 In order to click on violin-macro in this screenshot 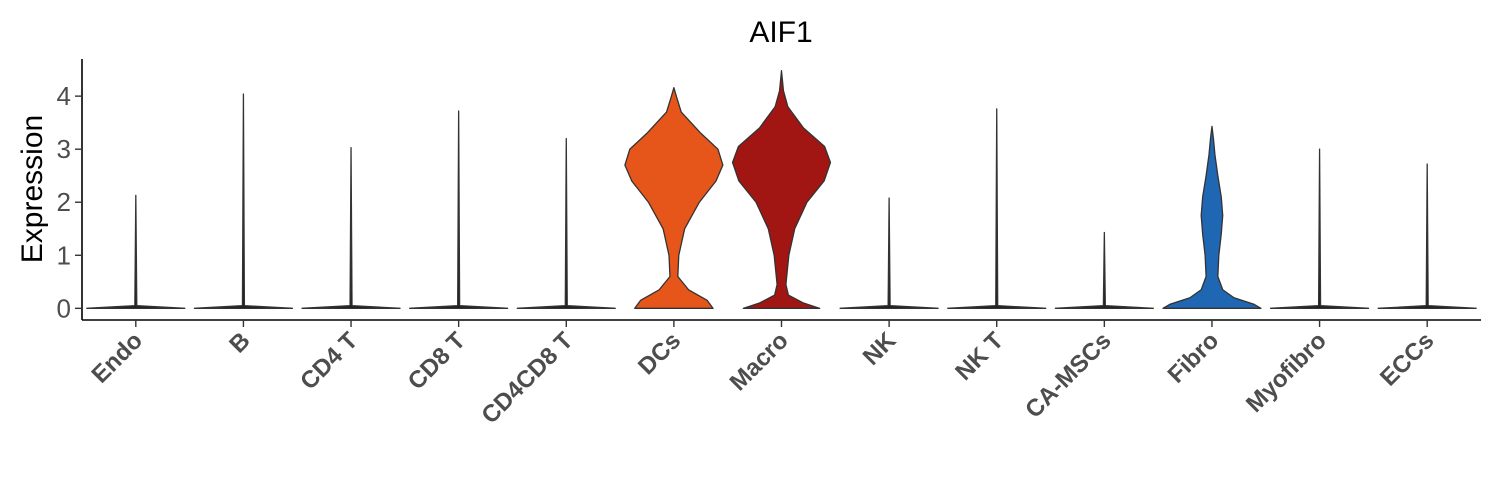, I will do `click(781, 189)`.